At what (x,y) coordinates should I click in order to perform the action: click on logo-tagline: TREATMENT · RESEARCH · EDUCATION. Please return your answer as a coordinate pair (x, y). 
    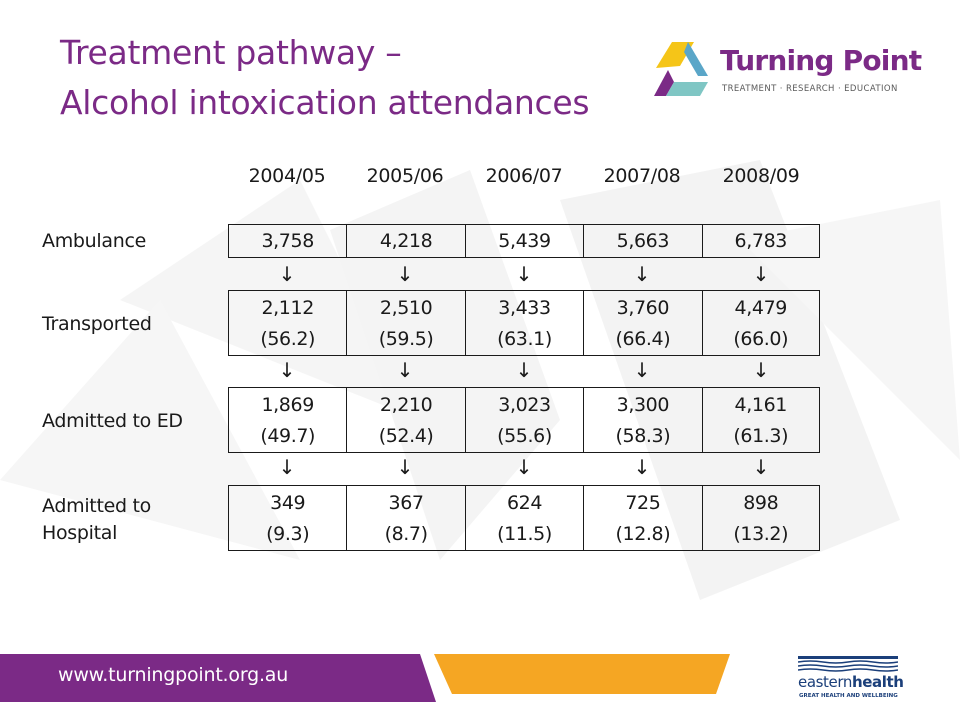
    Looking at the image, I should click on (810, 89).